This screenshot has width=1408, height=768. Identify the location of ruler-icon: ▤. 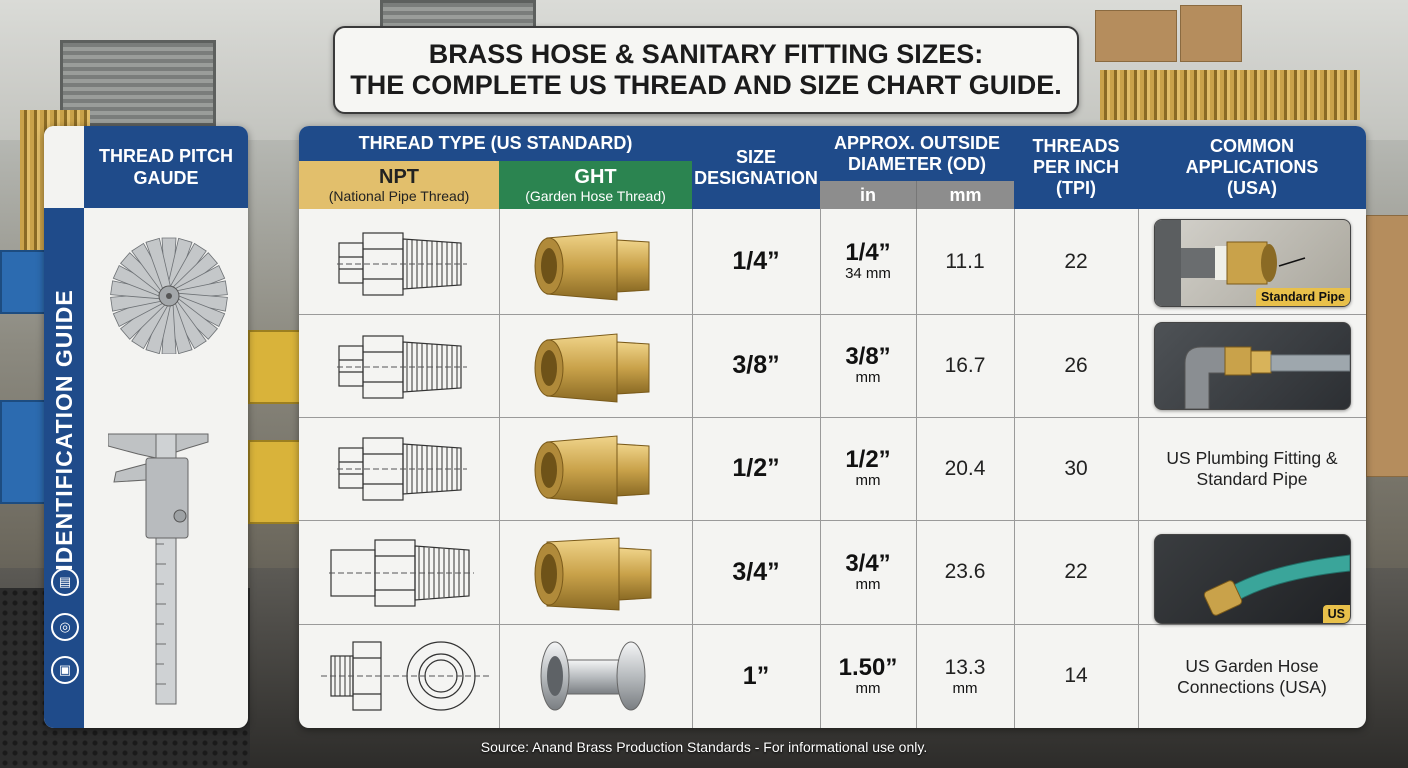
(65, 582).